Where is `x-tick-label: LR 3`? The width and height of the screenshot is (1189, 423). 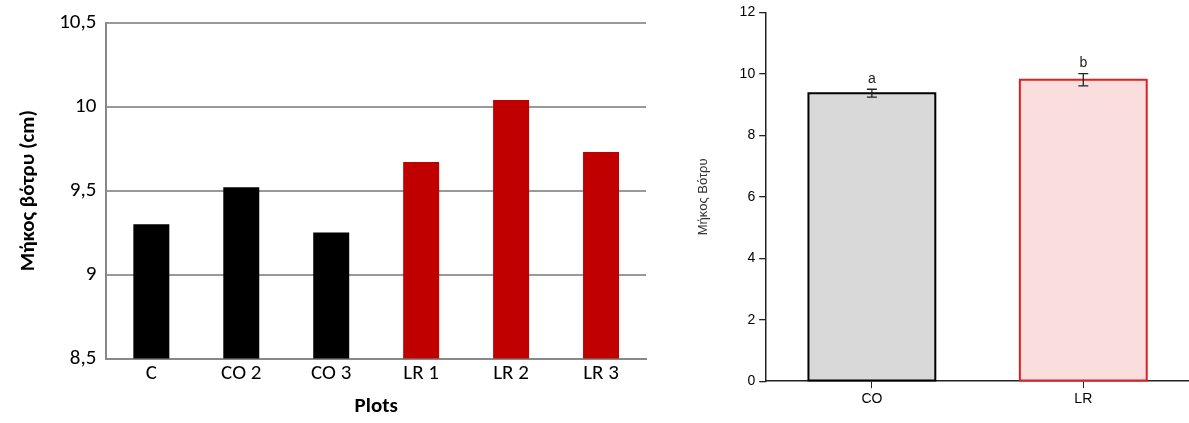 x-tick-label: LR 3 is located at coordinates (601, 372).